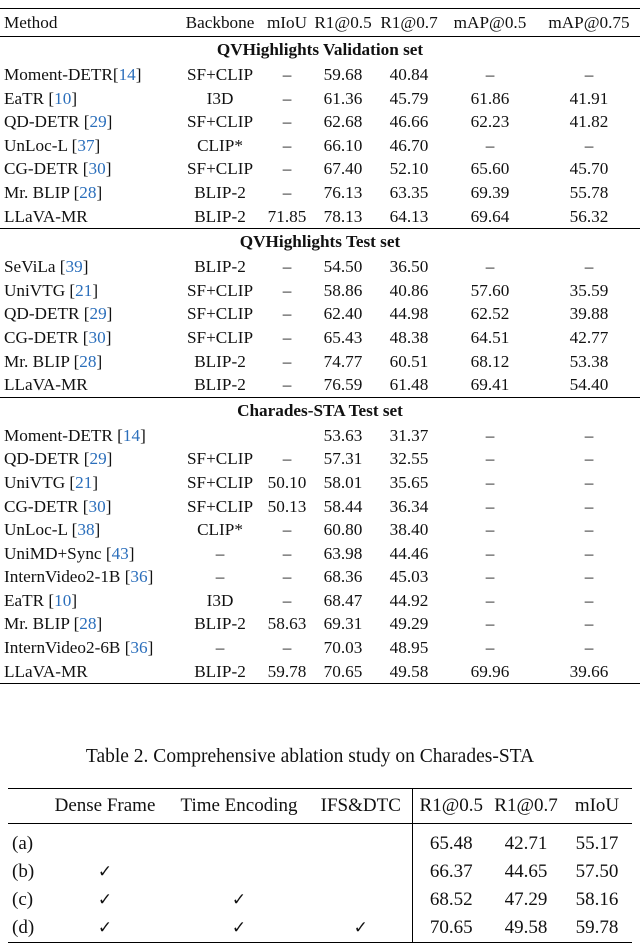 The height and width of the screenshot is (950, 640). Describe the element at coordinates (58, 506) in the screenshot. I see `method-cell: CG-DETR [30]` at that location.